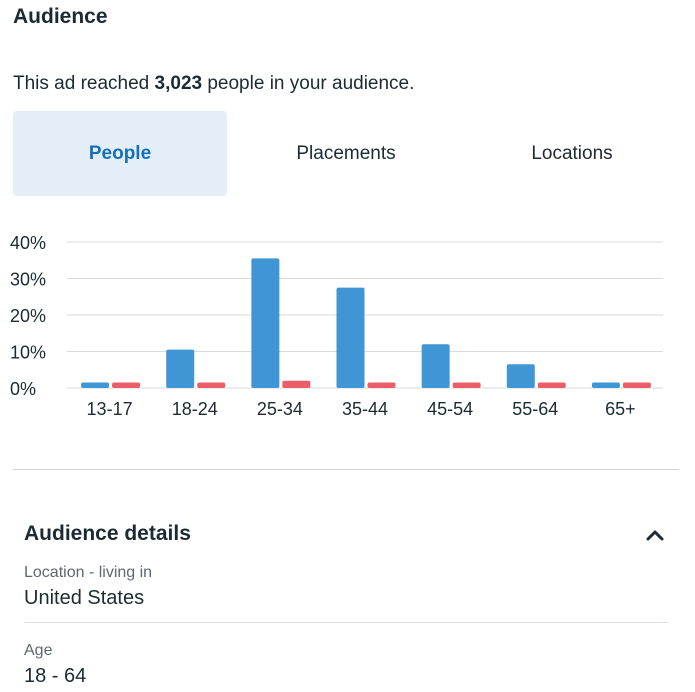 This screenshot has width=695, height=692. What do you see at coordinates (28, 280) in the screenshot?
I see `y-tick-label: 30%` at bounding box center [28, 280].